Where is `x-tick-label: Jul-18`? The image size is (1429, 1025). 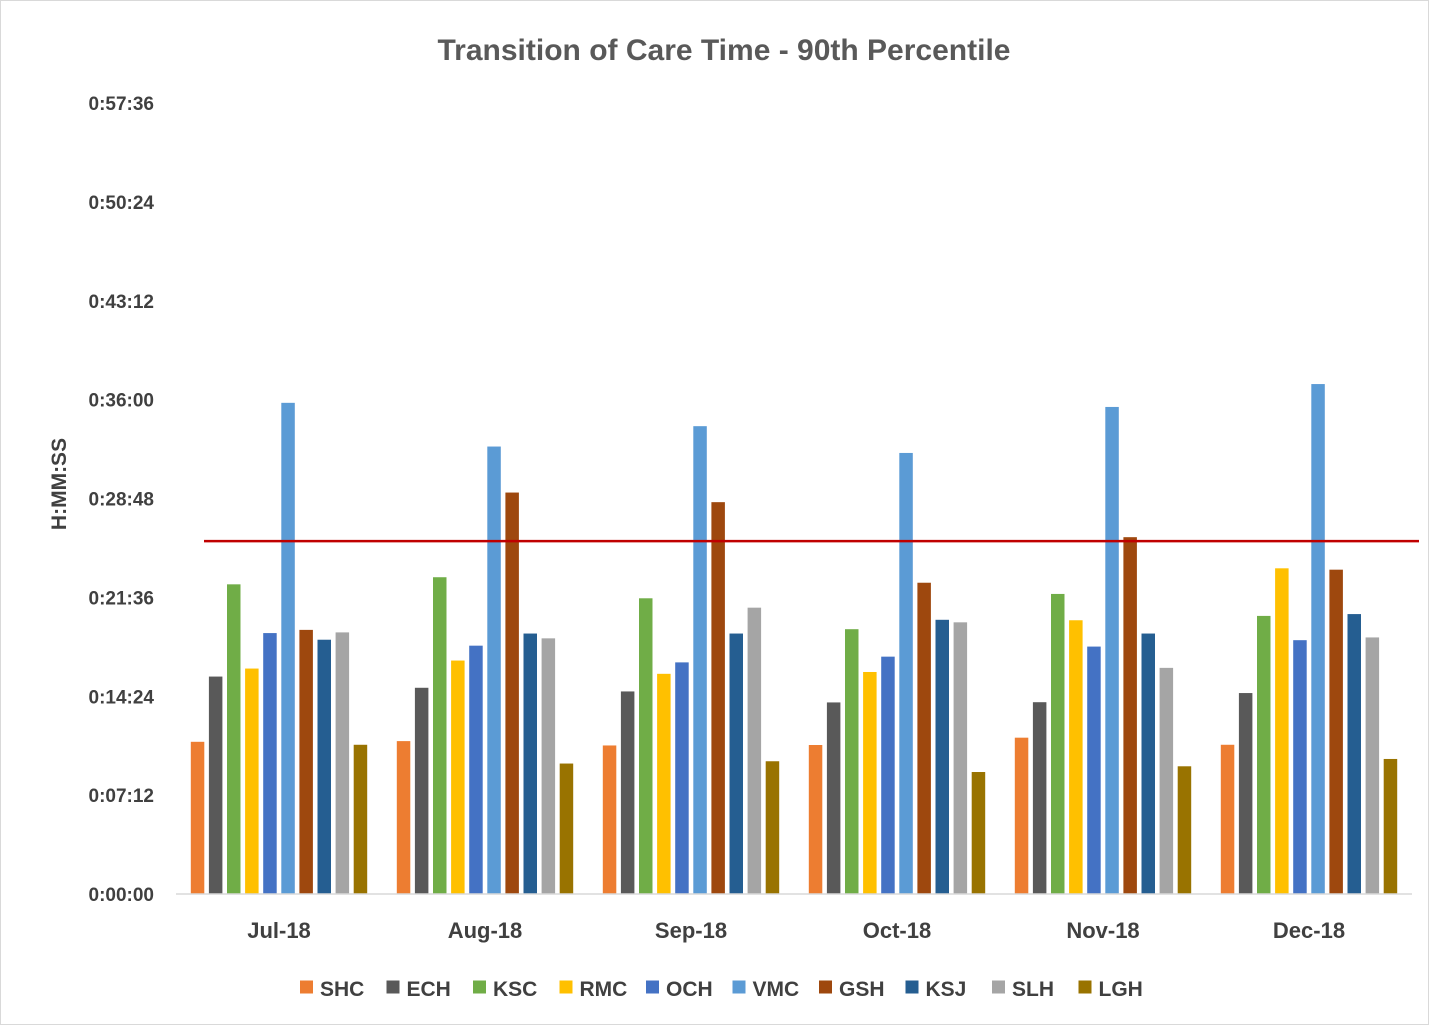
x-tick-label: Jul-18 is located at coordinates (279, 930).